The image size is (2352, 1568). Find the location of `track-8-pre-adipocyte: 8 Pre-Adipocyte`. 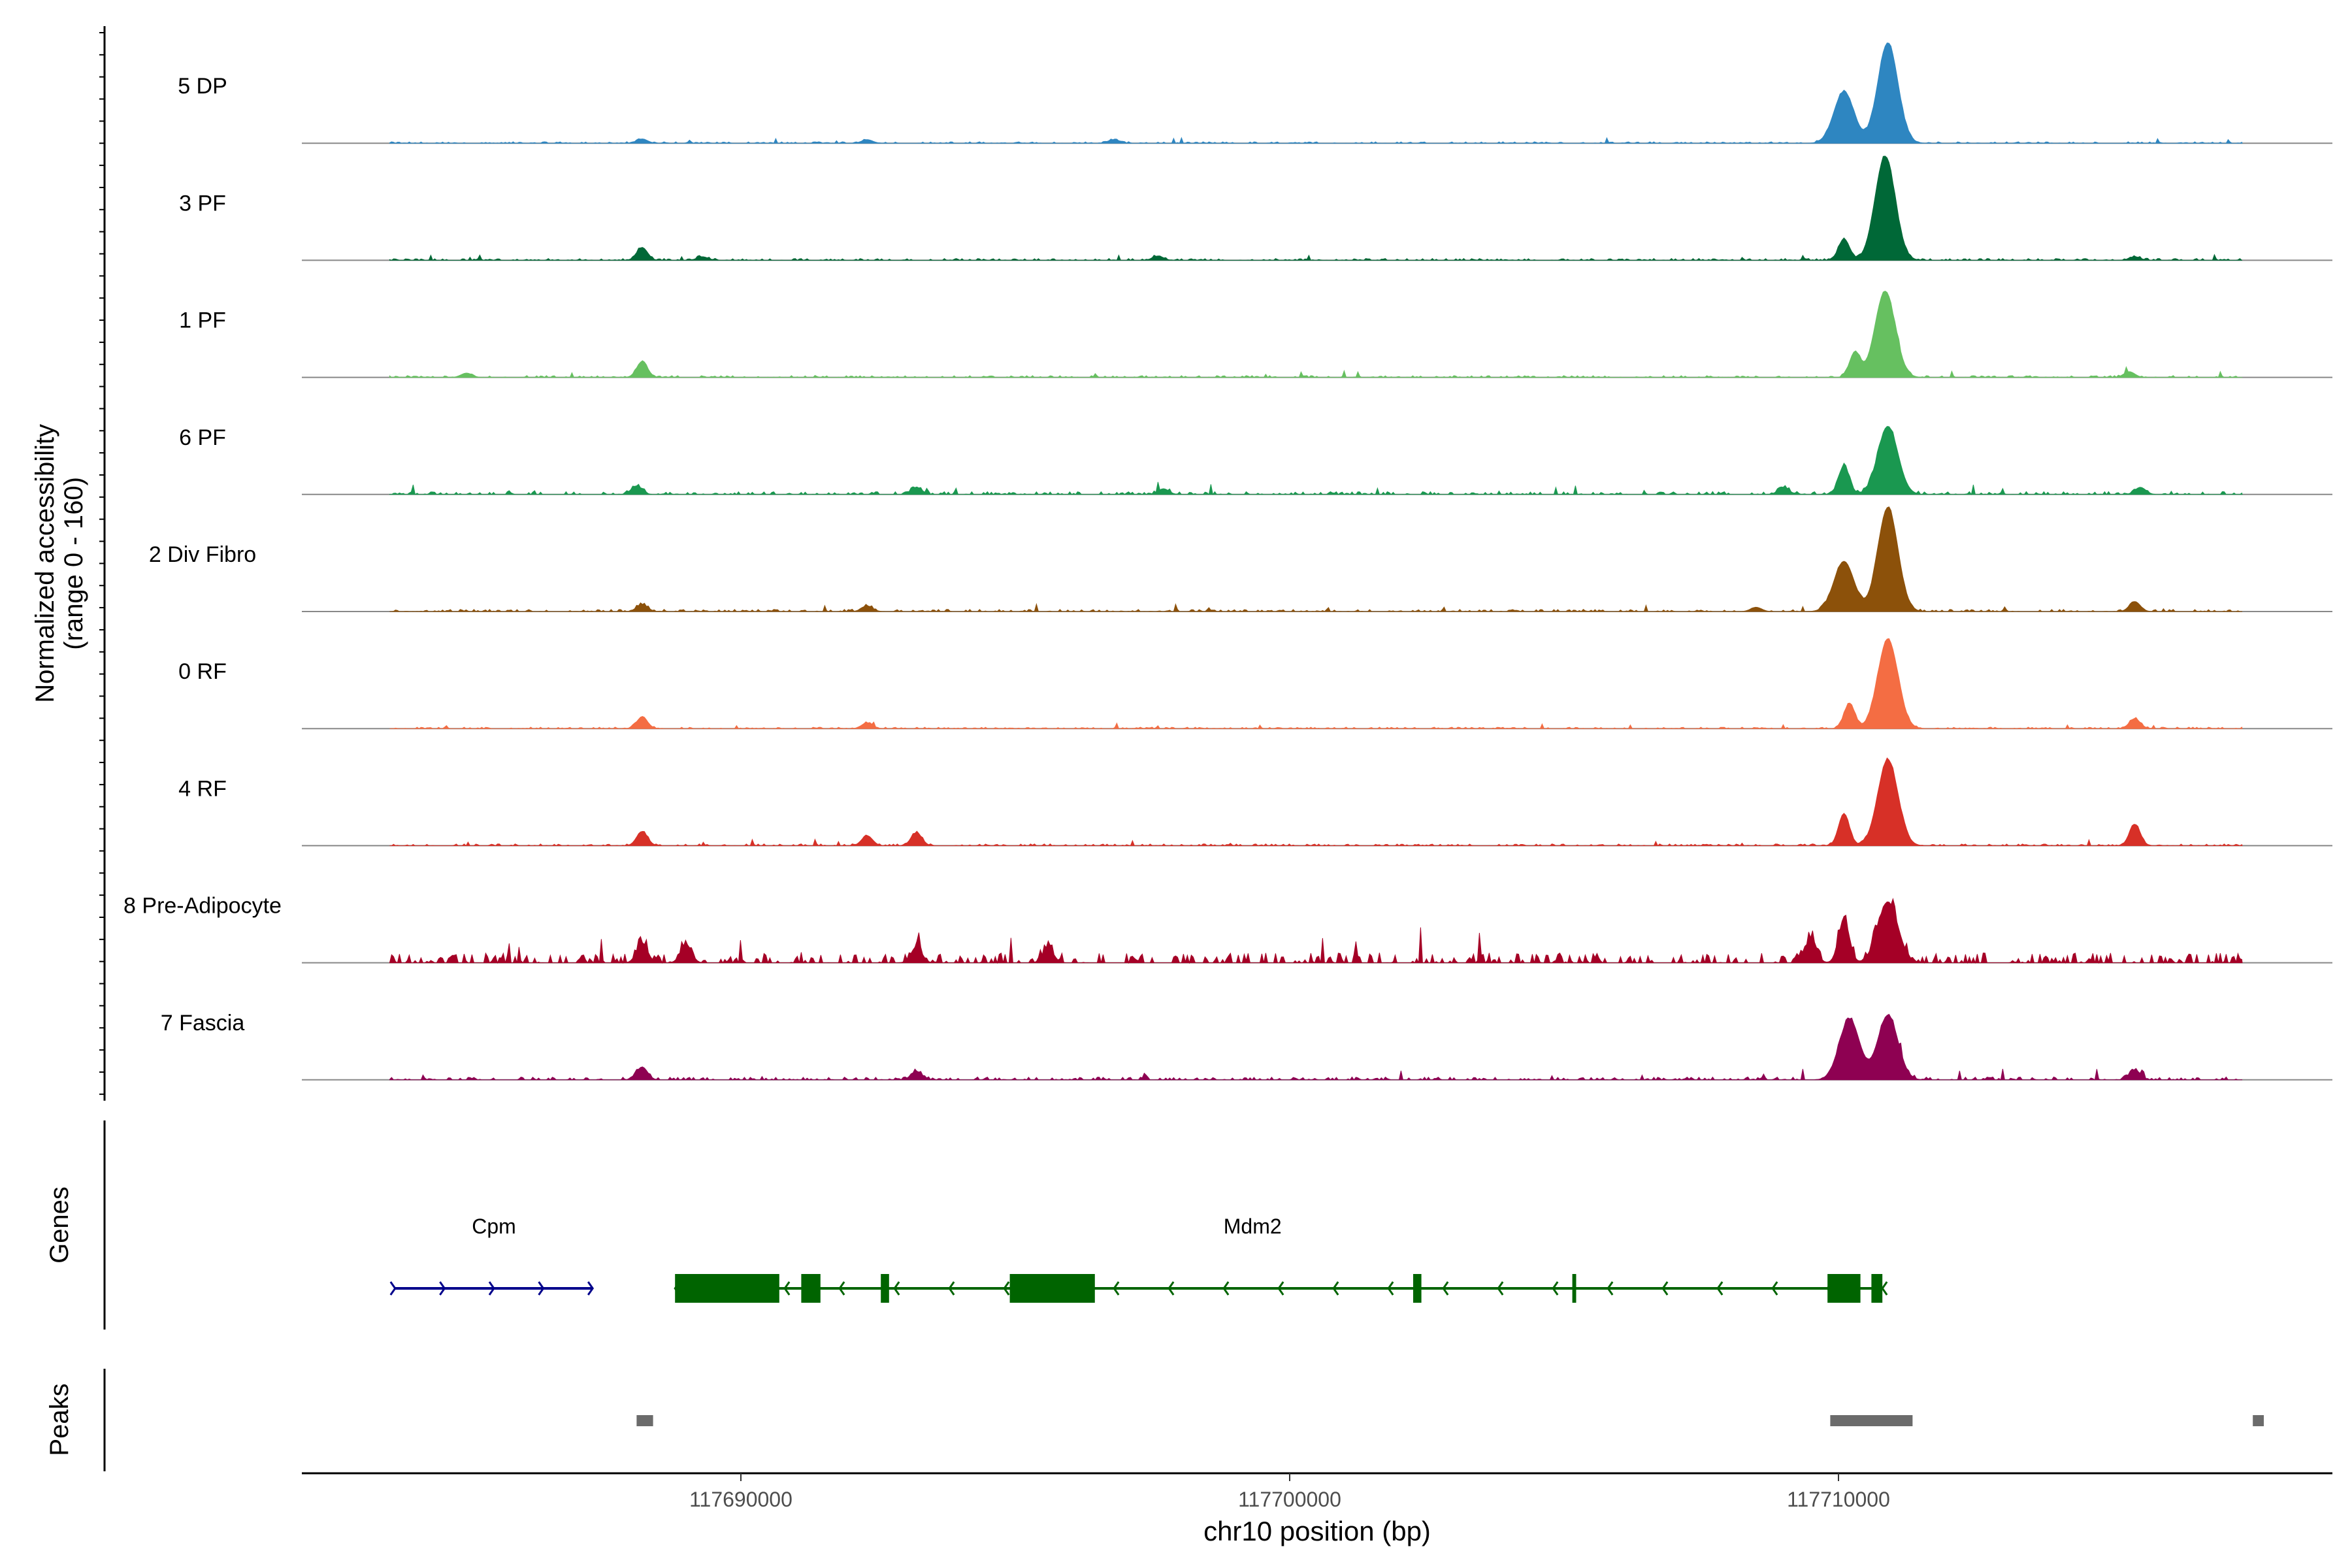

track-8-pre-adipocyte: 8 Pre-Adipocyte is located at coordinates (1227, 929).